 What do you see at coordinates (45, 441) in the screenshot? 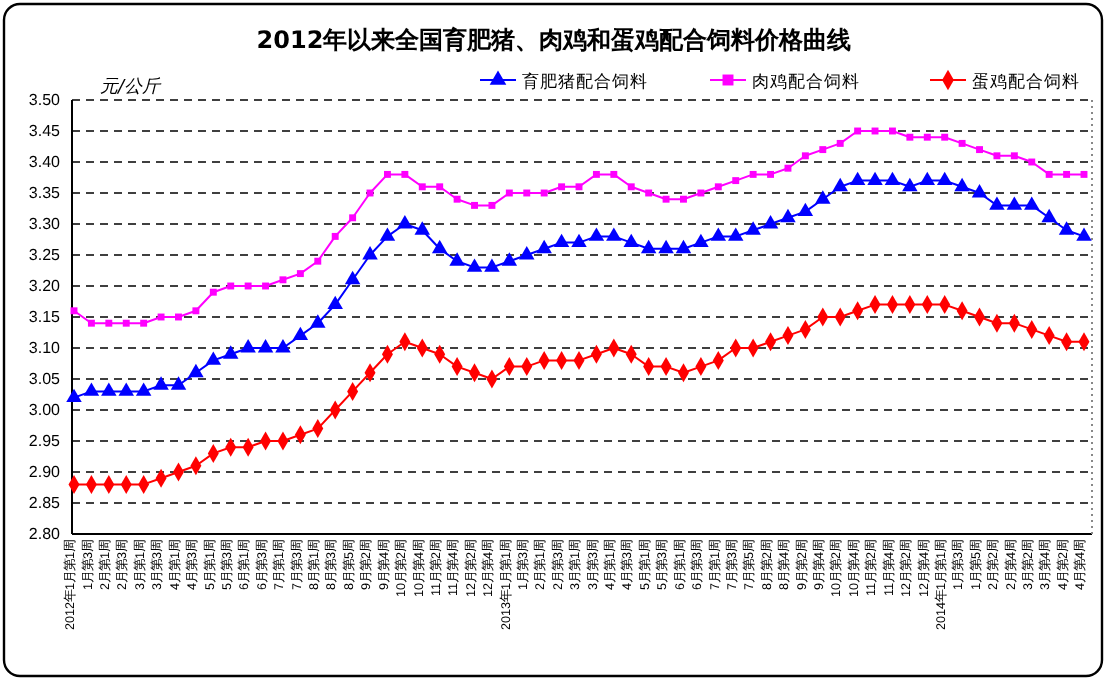
I see `y-tick-label: 2.95` at bounding box center [45, 441].